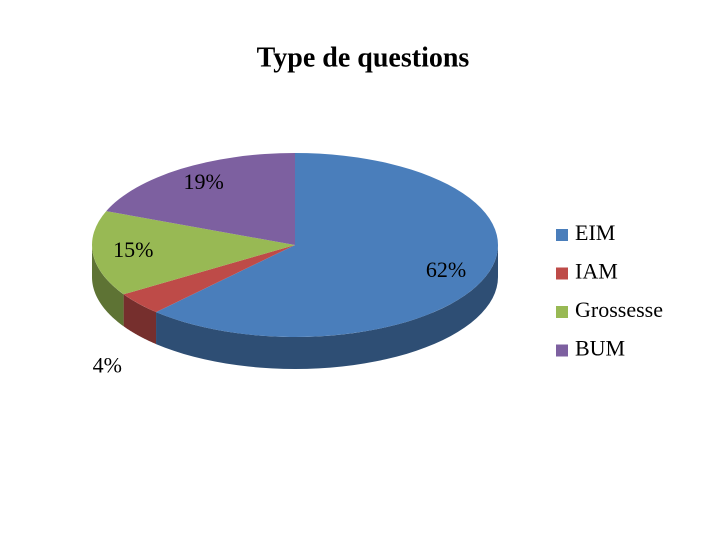  What do you see at coordinates (363, 57) in the screenshot?
I see `chart-title: Type de questions` at bounding box center [363, 57].